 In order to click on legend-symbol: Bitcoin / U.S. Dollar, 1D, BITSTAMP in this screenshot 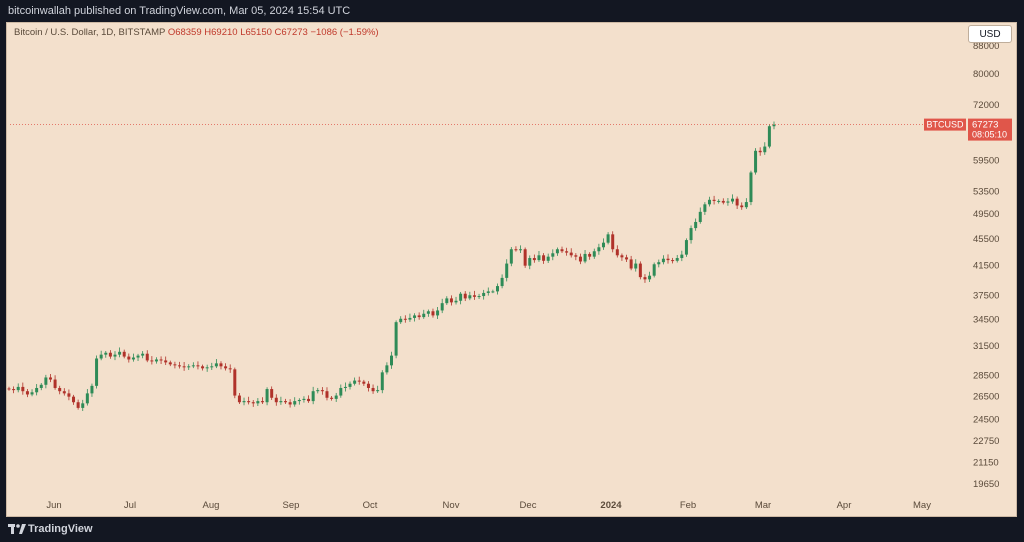, I will do `click(90, 32)`.